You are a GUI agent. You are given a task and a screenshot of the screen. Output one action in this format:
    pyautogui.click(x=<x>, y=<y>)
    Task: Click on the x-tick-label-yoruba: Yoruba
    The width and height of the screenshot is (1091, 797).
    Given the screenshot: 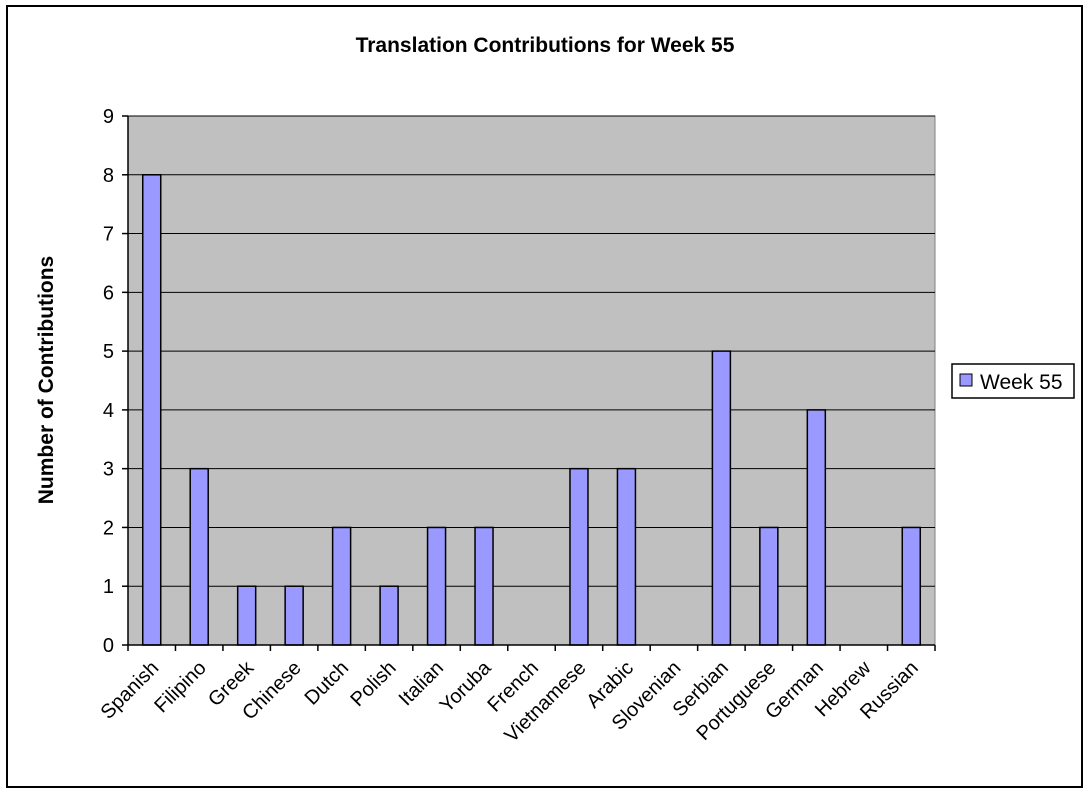 What is the action you would take?
    pyautogui.click(x=466, y=686)
    